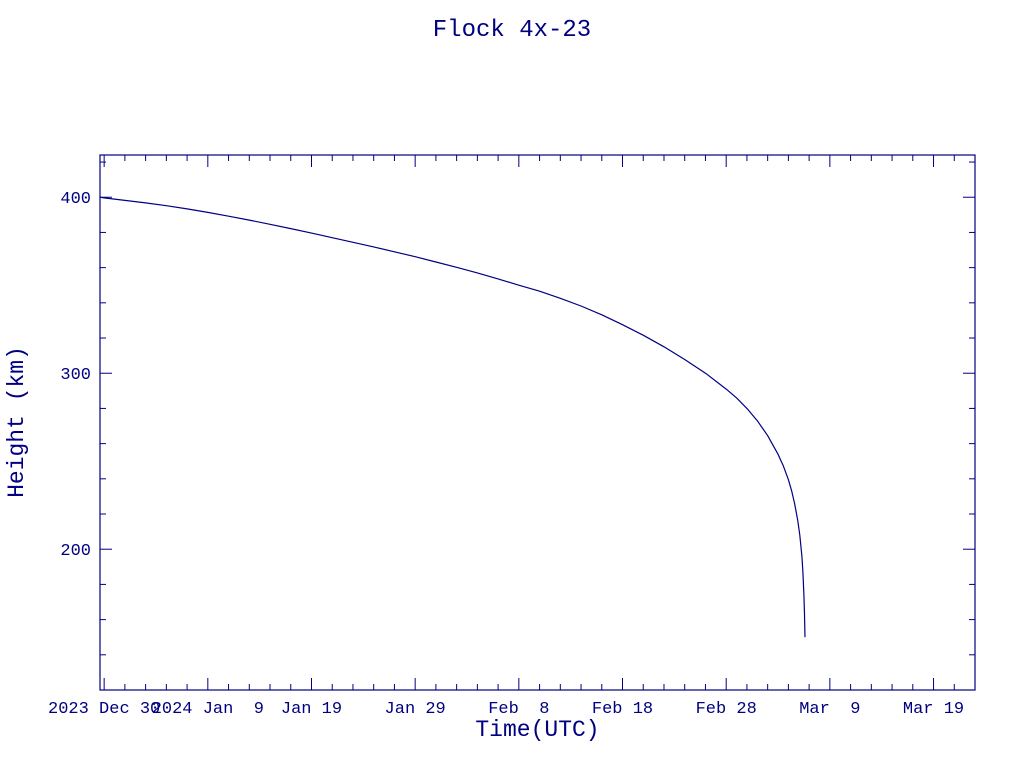  What do you see at coordinates (208, 709) in the screenshot?
I see `x-tick-label: 2024 Jan 9` at bounding box center [208, 709].